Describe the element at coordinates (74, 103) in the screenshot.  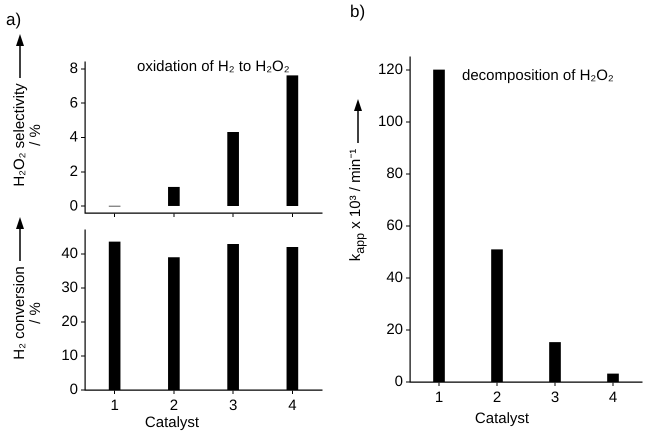
I see `y-tick-label: 6` at that location.